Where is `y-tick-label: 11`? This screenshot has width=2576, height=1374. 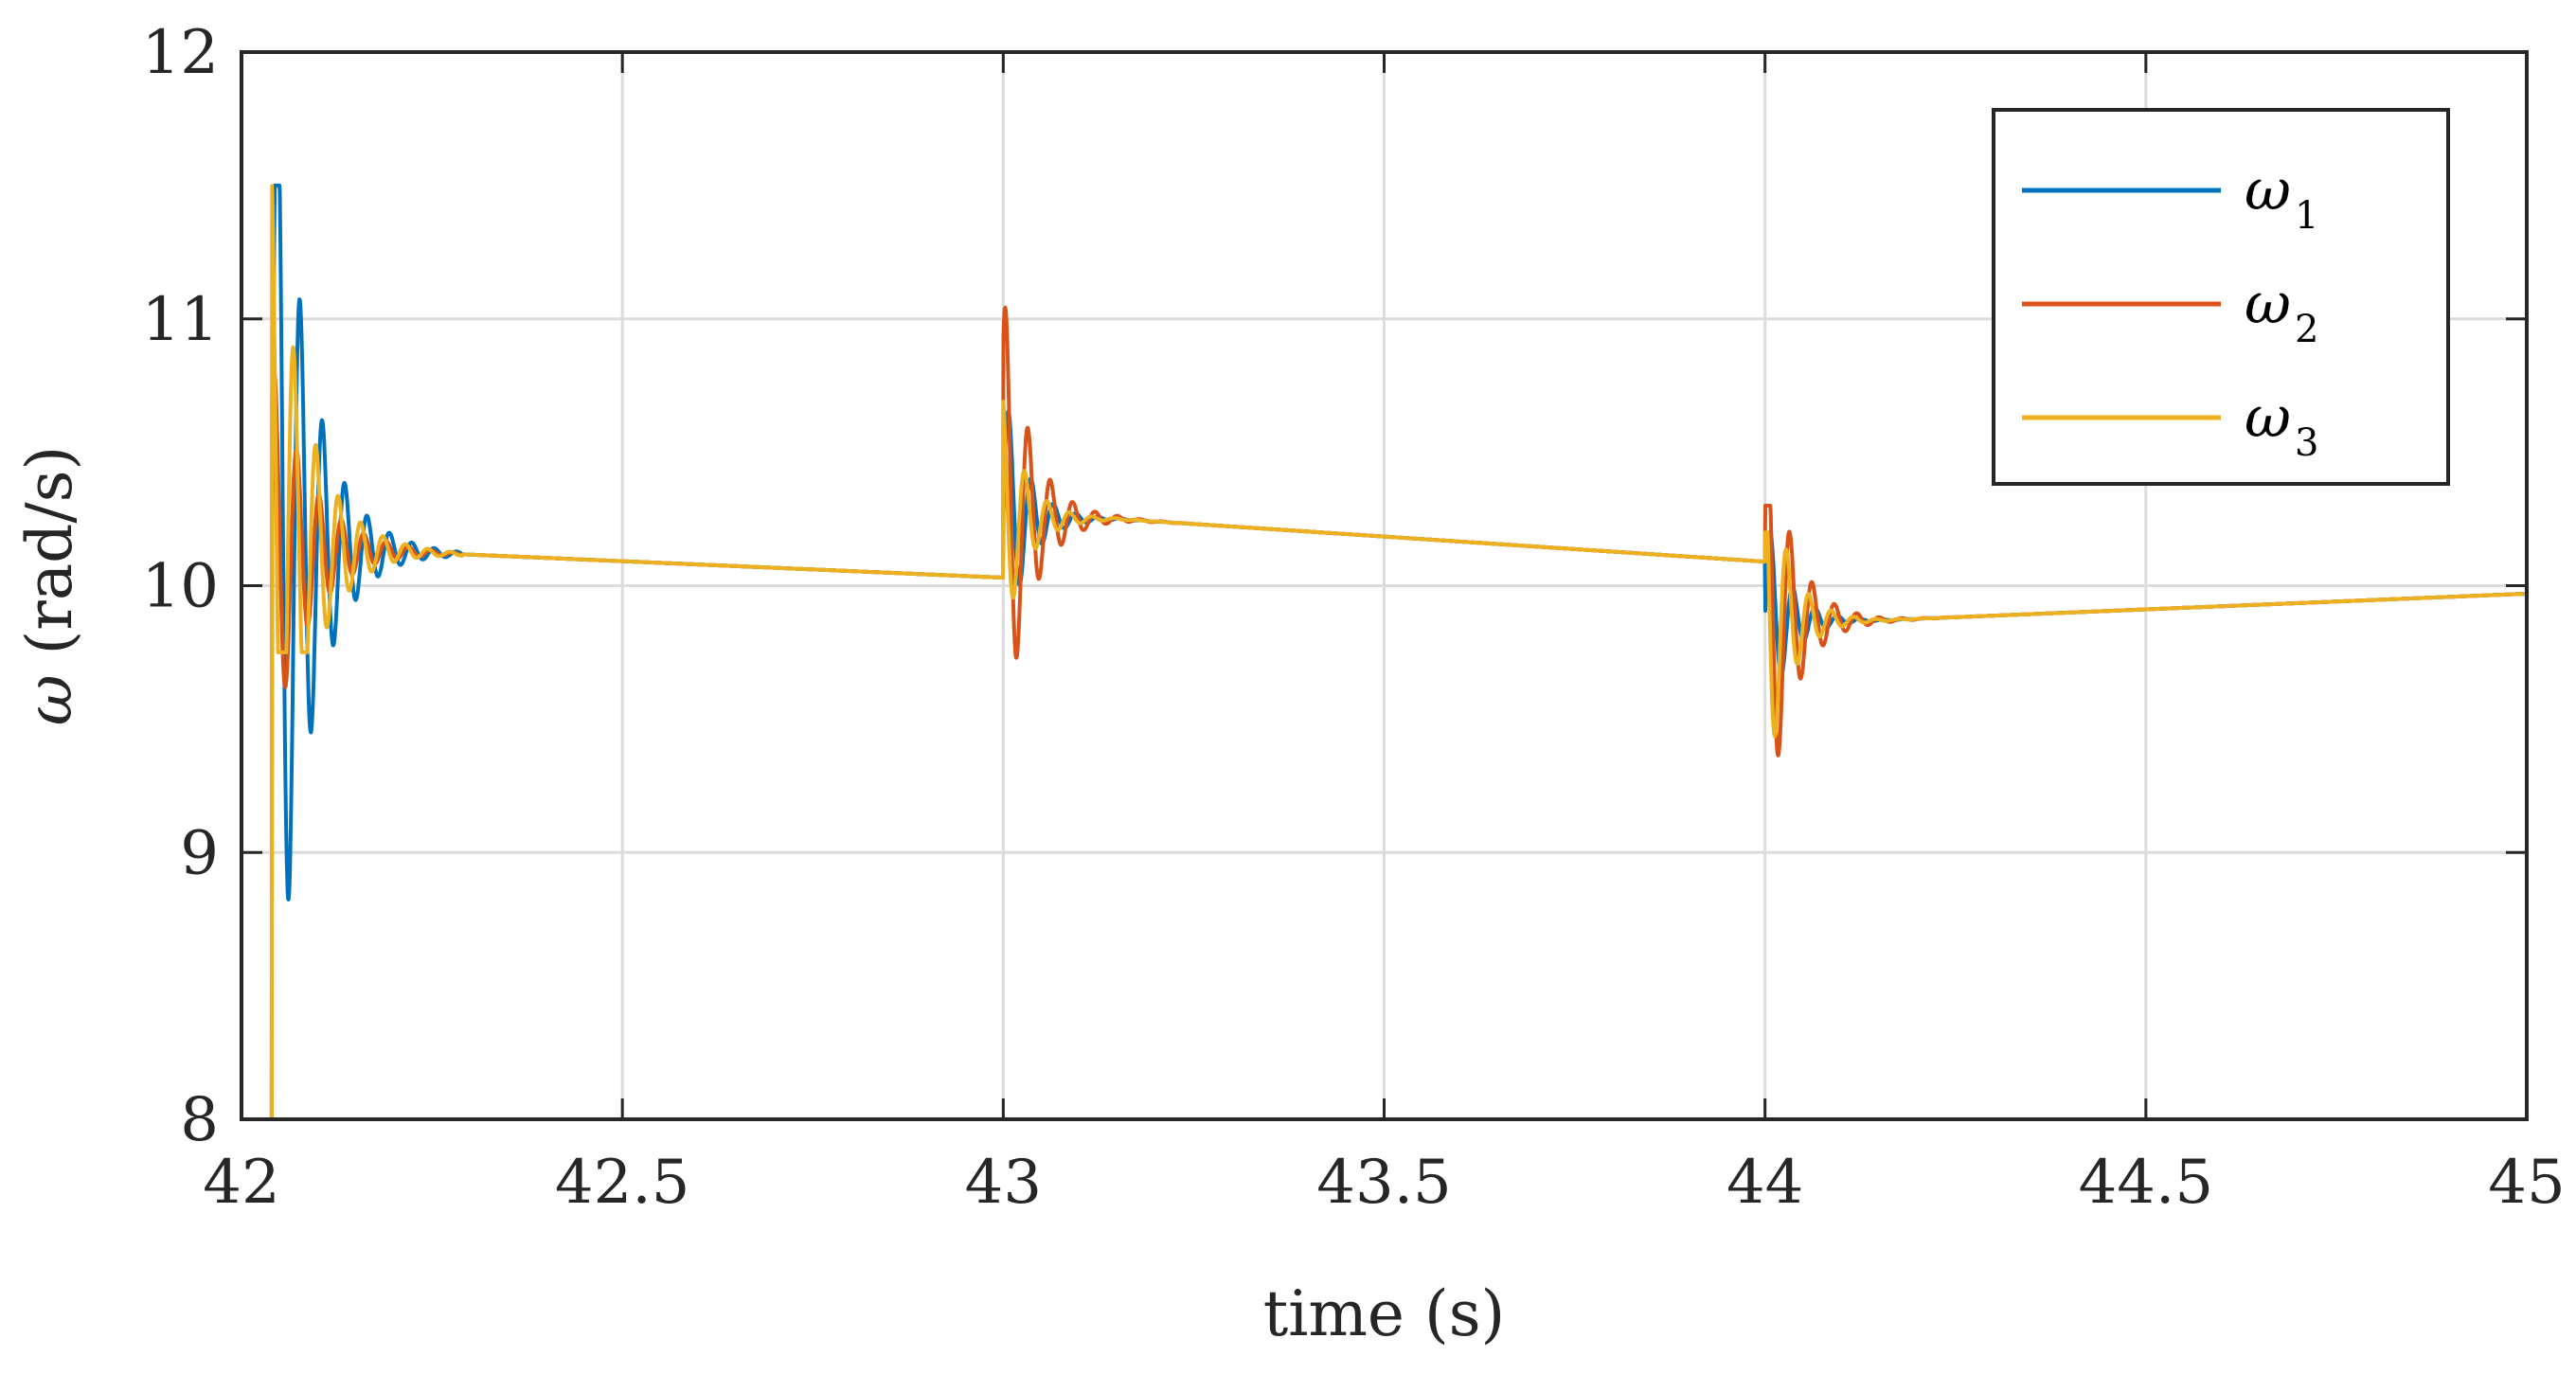
y-tick-label: 11 is located at coordinates (180, 320).